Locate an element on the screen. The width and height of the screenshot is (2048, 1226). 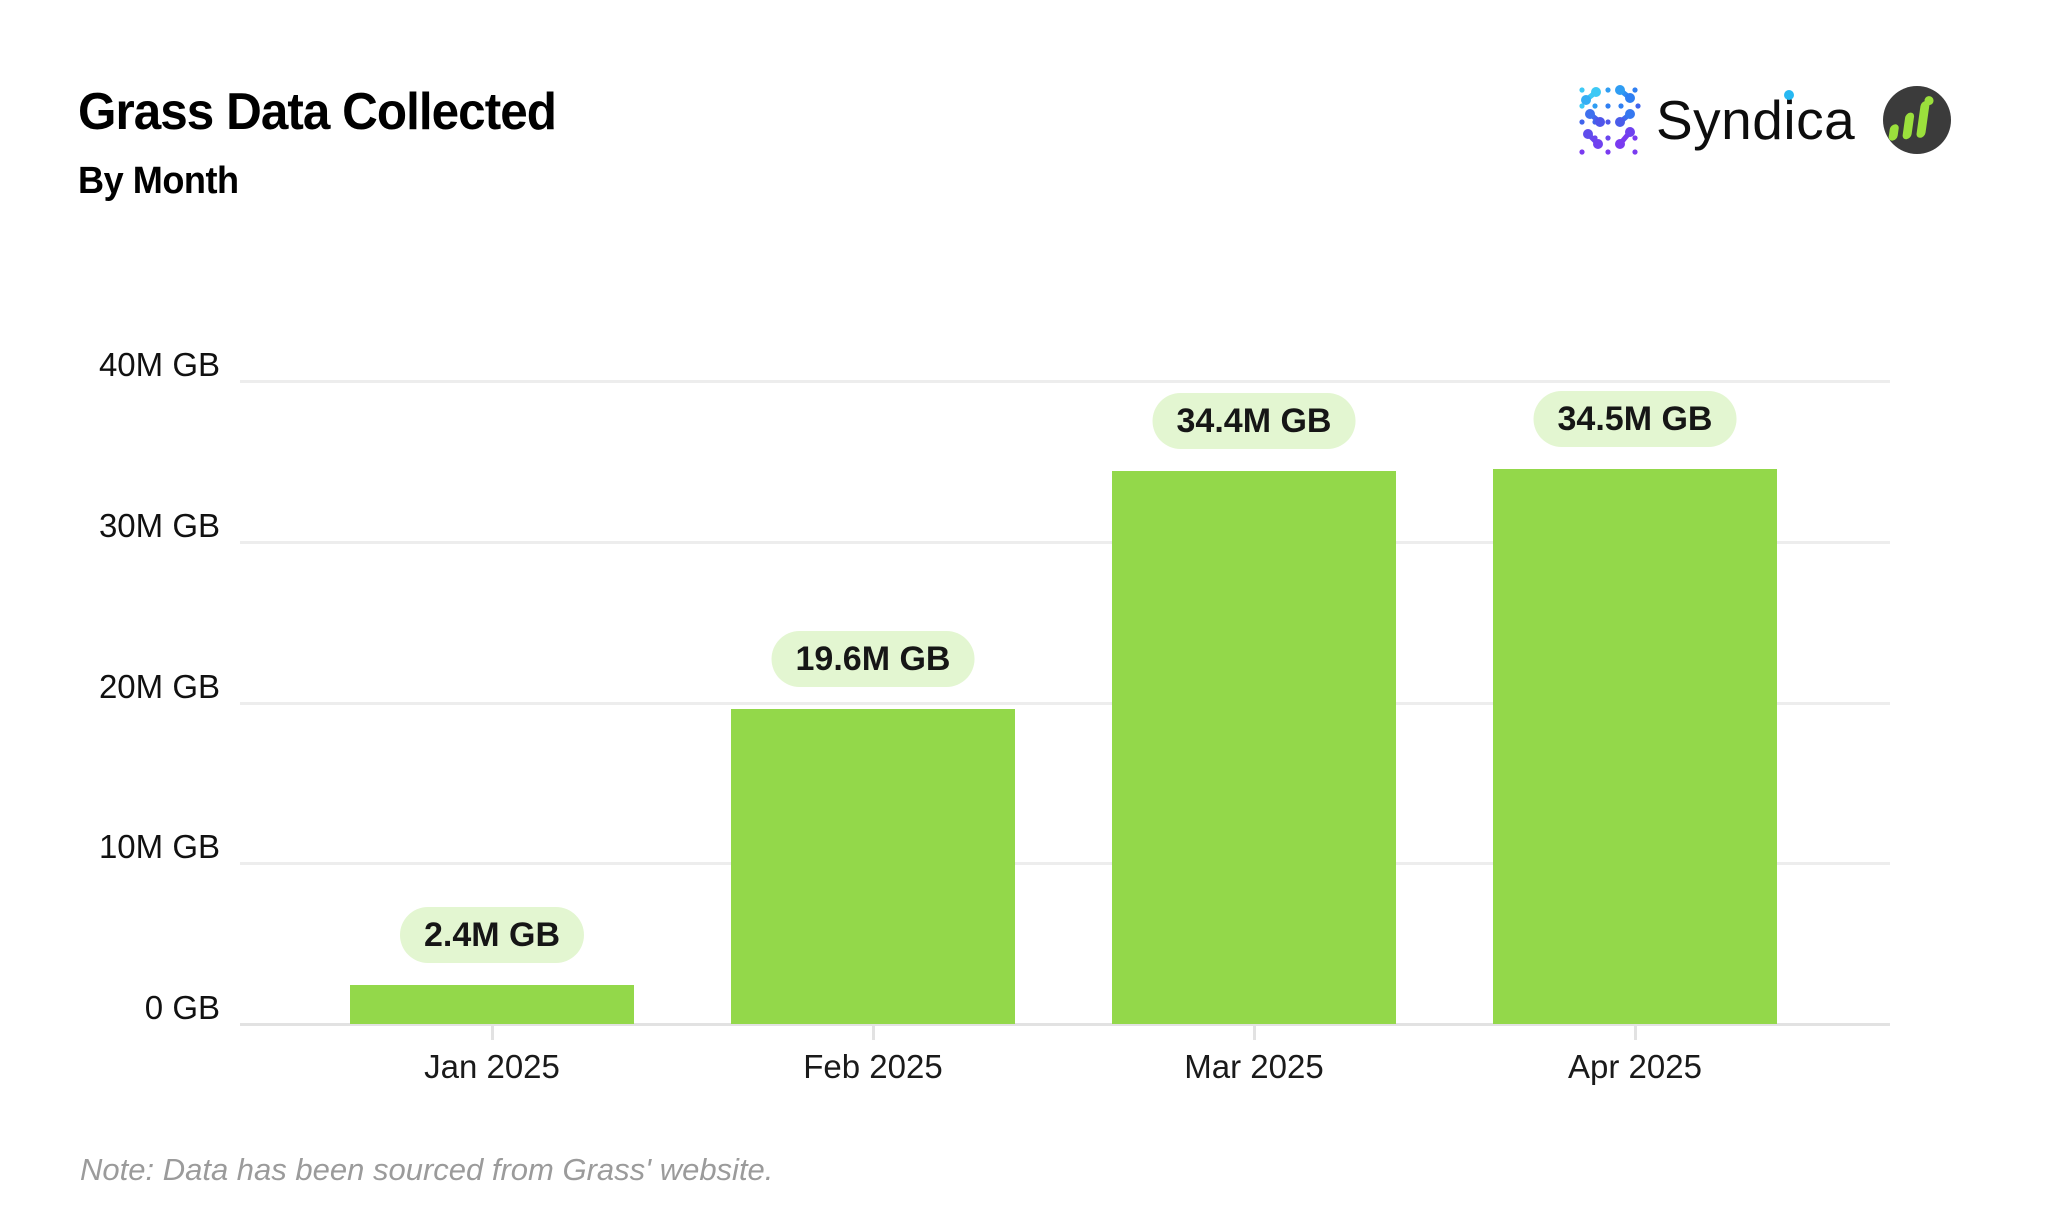
syndica-wordmark: Syndica is located at coordinates (1755, 120).